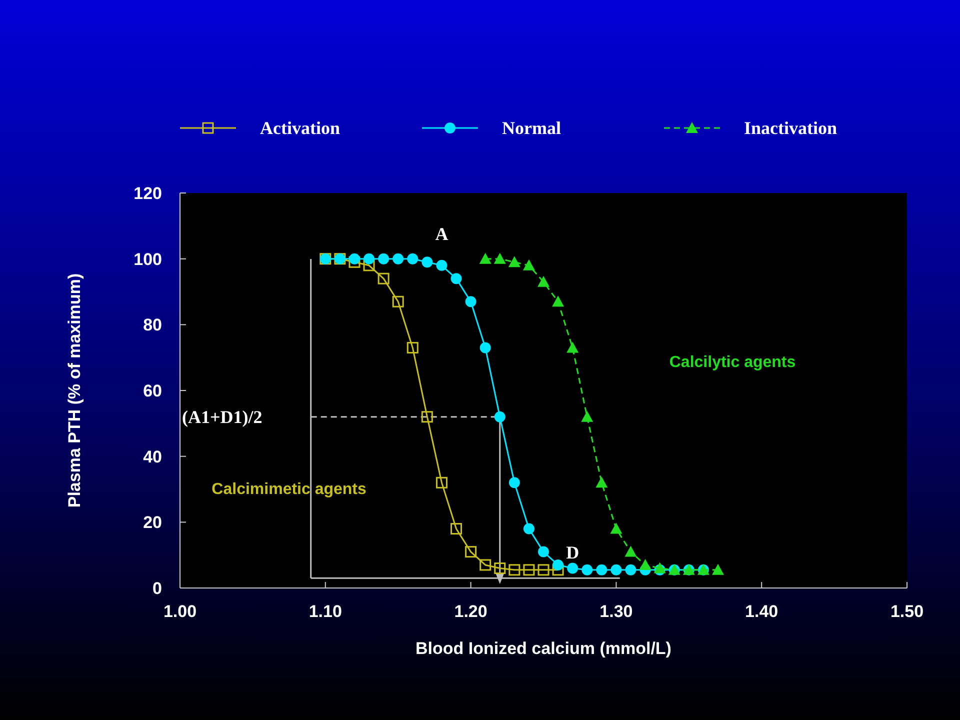 The height and width of the screenshot is (720, 960). Describe the element at coordinates (152, 391) in the screenshot. I see `y-tick-label: 60` at that location.